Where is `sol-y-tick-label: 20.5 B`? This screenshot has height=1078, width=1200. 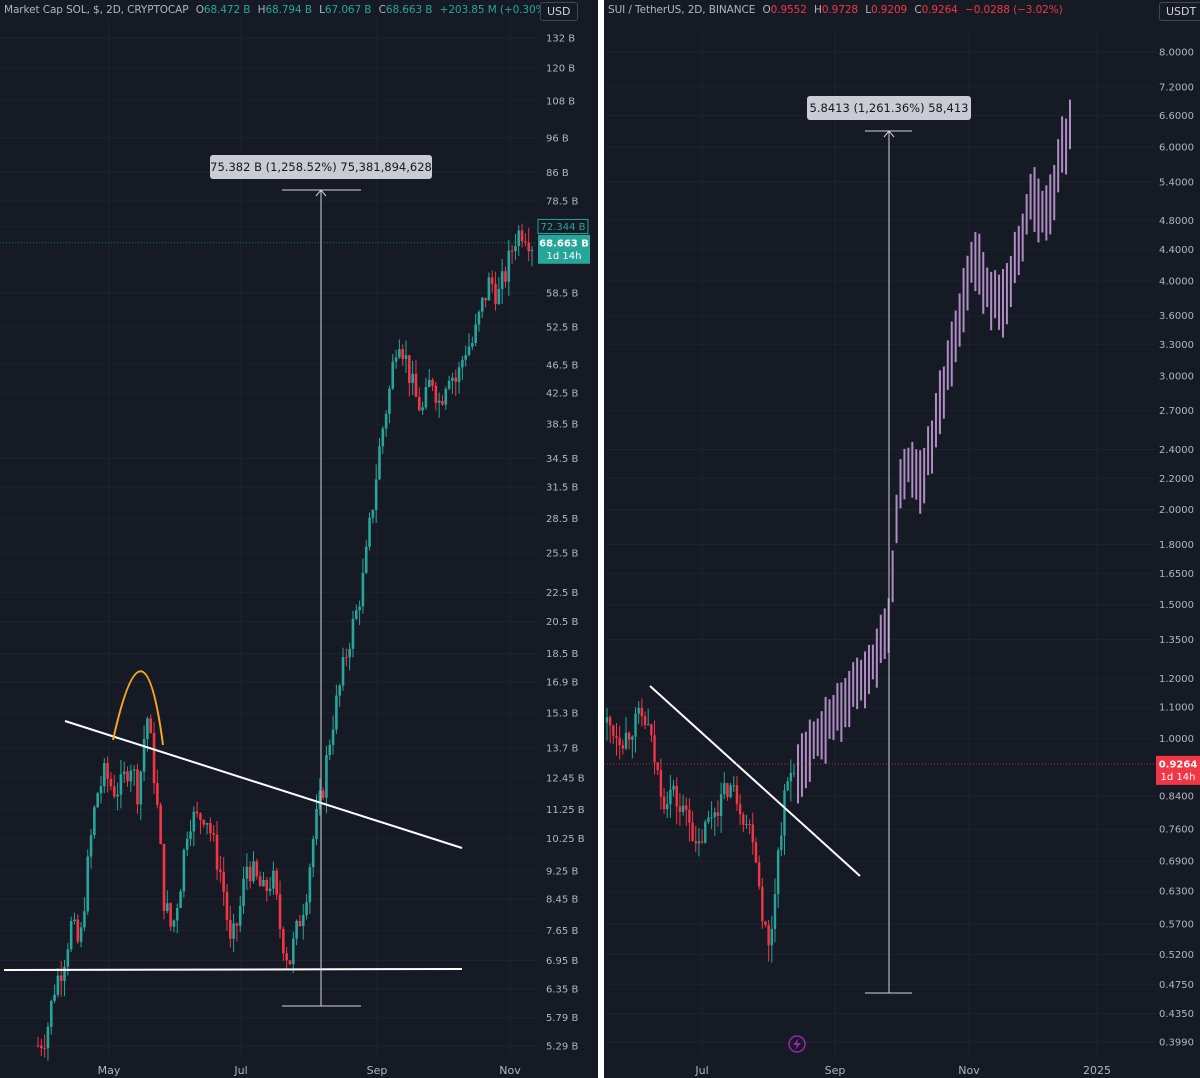 sol-y-tick-label: 20.5 B is located at coordinates (562, 622).